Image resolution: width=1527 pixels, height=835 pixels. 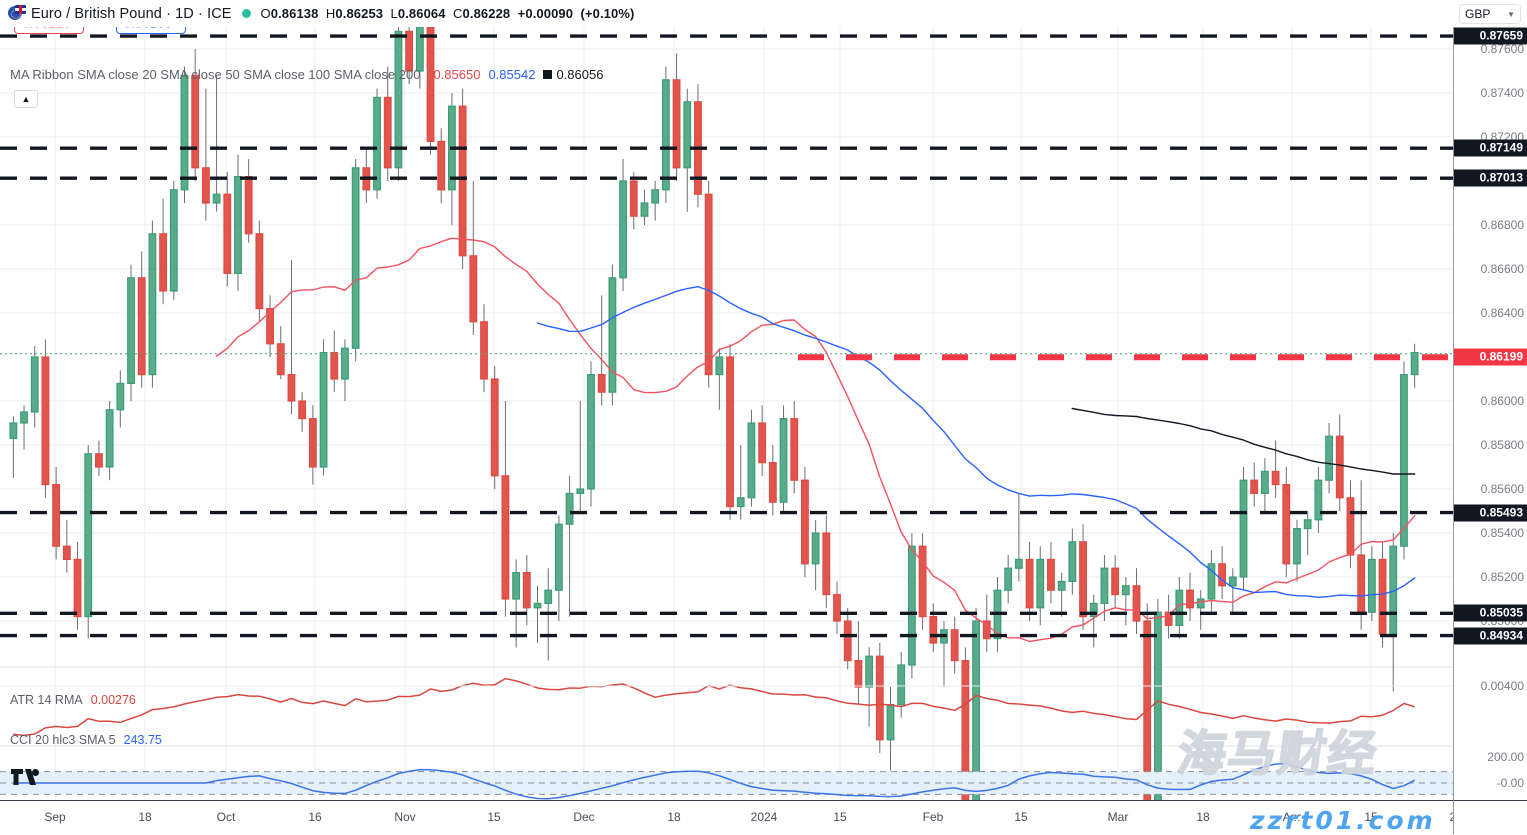 What do you see at coordinates (1490, 817) in the screenshot?
I see `time-axis-corner` at bounding box center [1490, 817].